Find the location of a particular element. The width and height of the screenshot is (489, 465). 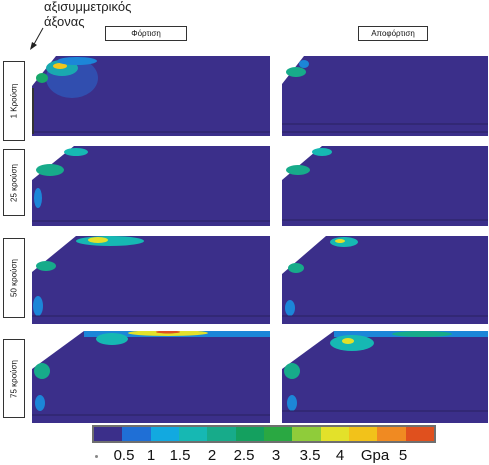

axis-annotation-line2: άξονας is located at coordinates (64, 21).